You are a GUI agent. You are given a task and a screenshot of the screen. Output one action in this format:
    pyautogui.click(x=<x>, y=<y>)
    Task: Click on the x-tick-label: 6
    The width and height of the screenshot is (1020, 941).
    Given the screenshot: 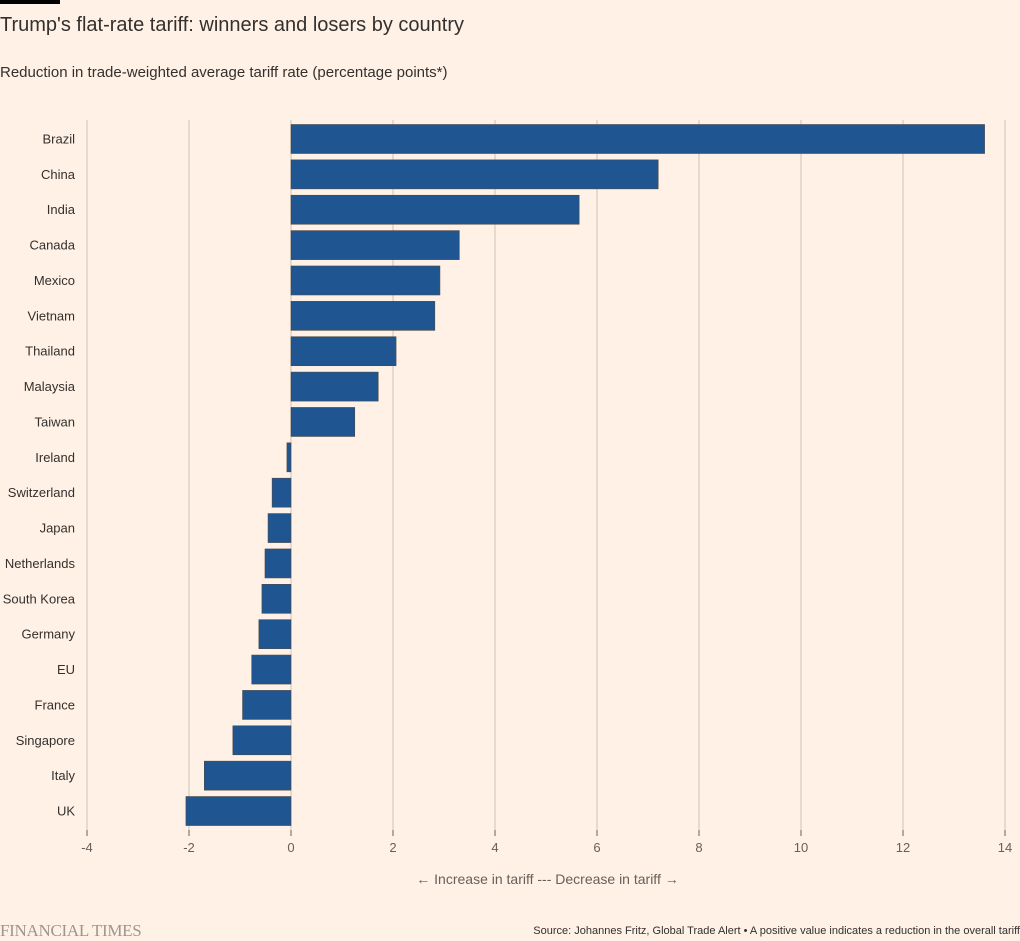 What is the action you would take?
    pyautogui.click(x=596, y=847)
    